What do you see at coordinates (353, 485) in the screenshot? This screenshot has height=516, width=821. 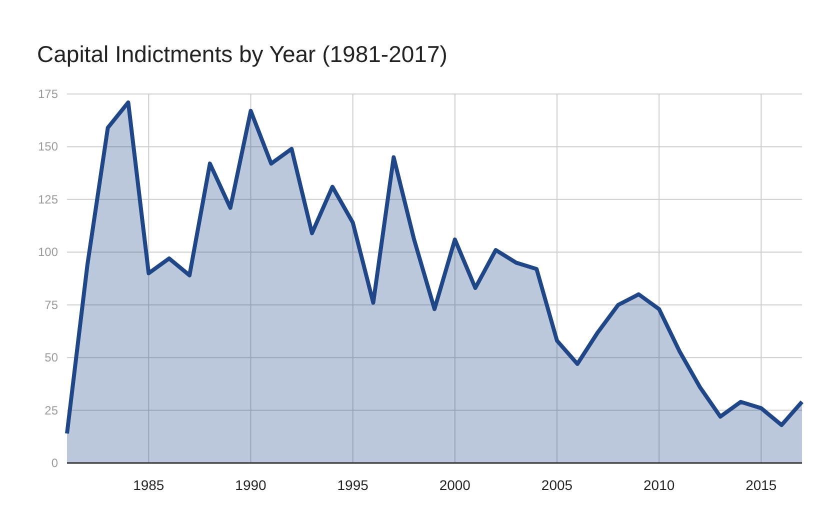 I see `x-tick-label: 1995` at bounding box center [353, 485].